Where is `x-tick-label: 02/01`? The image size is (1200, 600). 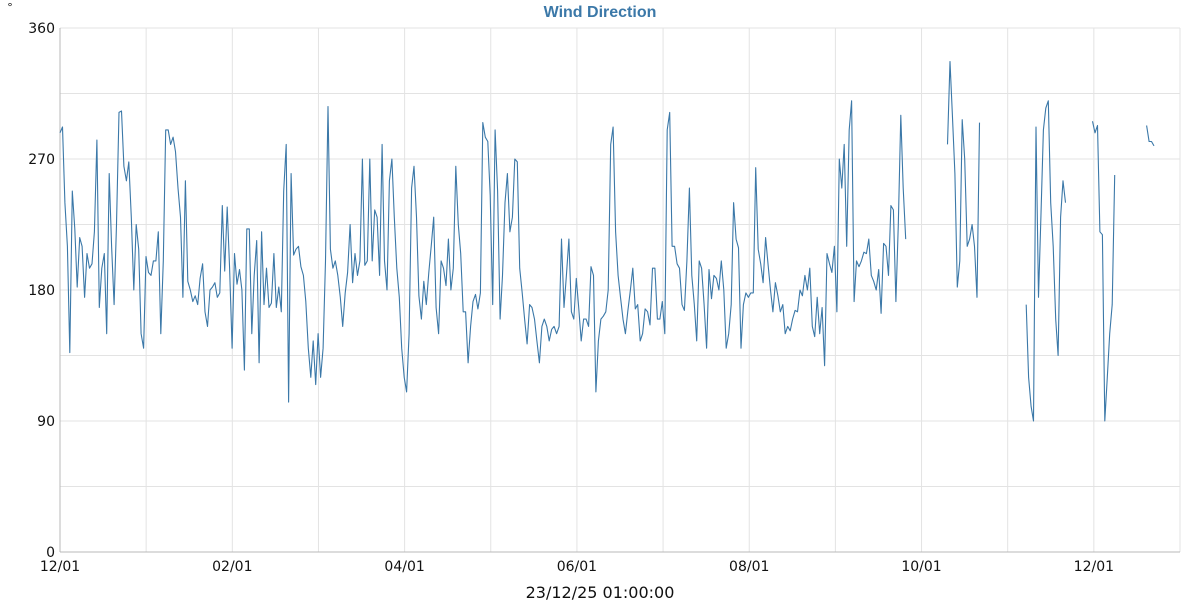 x-tick-label: 02/01 is located at coordinates (232, 567).